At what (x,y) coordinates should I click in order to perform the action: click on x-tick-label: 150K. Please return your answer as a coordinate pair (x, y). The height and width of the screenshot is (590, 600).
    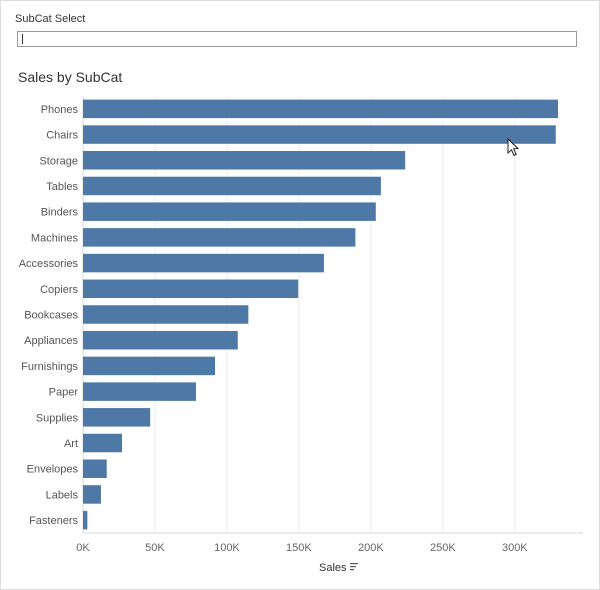
    Looking at the image, I should click on (299, 548).